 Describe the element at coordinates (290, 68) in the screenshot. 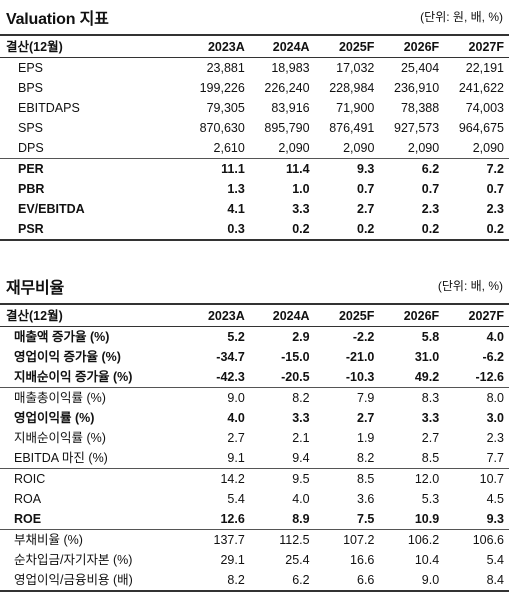

I see `cell-value: 18,983` at that location.